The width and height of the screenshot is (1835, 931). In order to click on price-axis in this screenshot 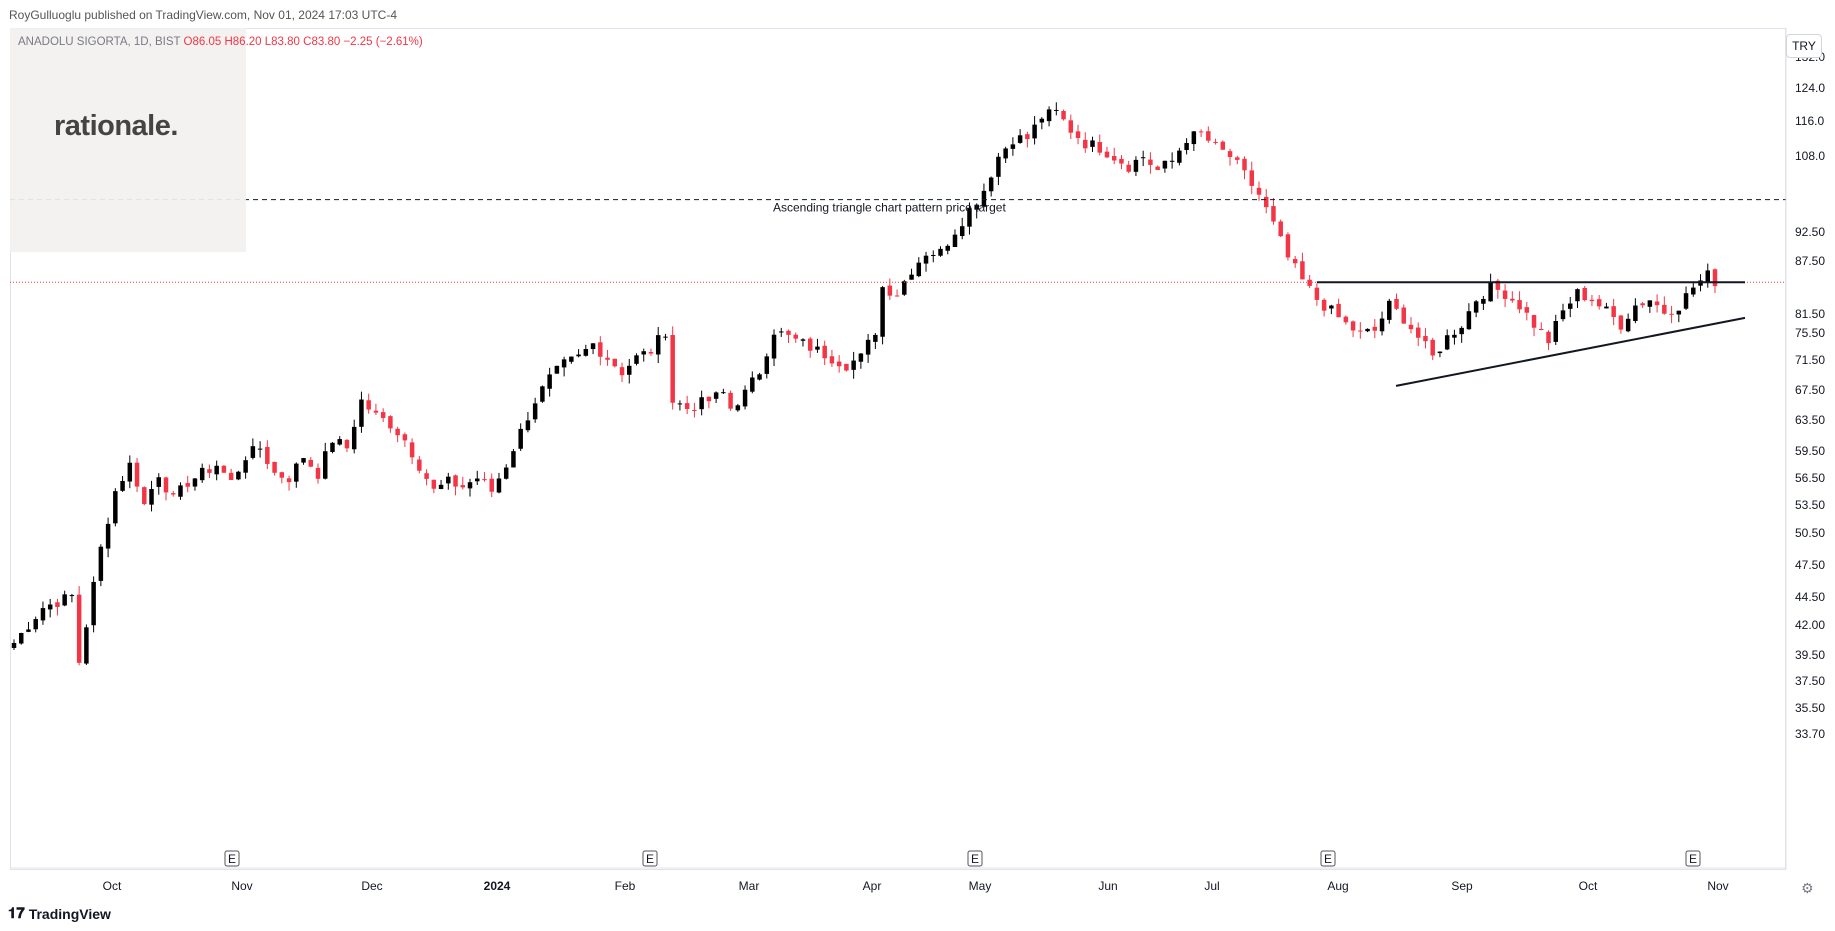, I will do `click(1810, 449)`.